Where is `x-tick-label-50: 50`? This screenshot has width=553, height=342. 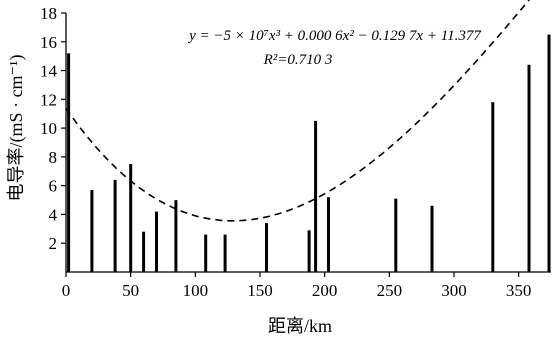 x-tick-label-50: 50 is located at coordinates (130, 290).